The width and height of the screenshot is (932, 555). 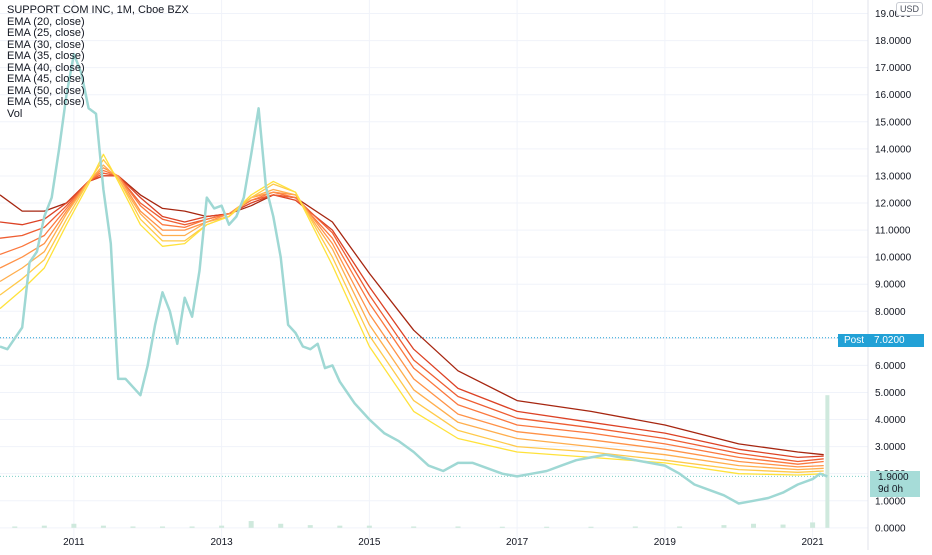 What do you see at coordinates (893, 204) in the screenshot?
I see `y-tick-label: 12.0000` at bounding box center [893, 204].